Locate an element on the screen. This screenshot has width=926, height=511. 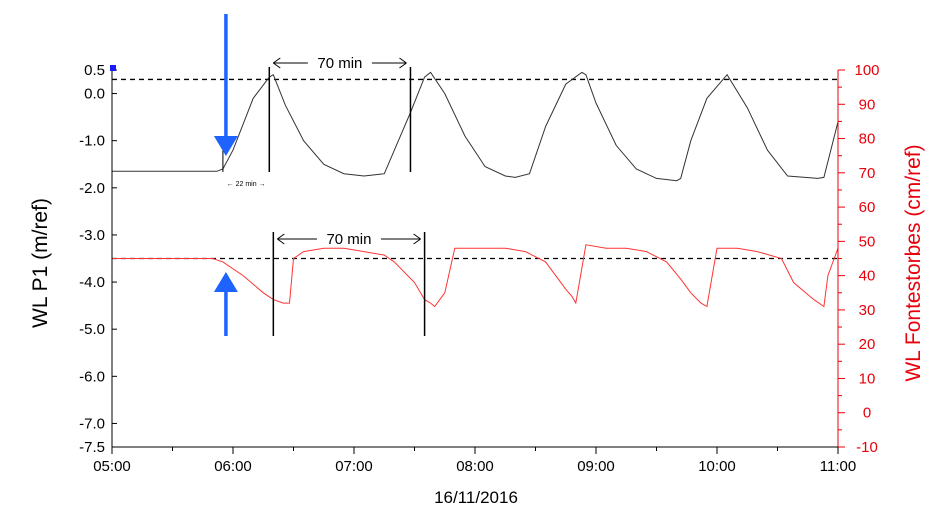
y-right-tick-label: 50 is located at coordinates (867, 241).